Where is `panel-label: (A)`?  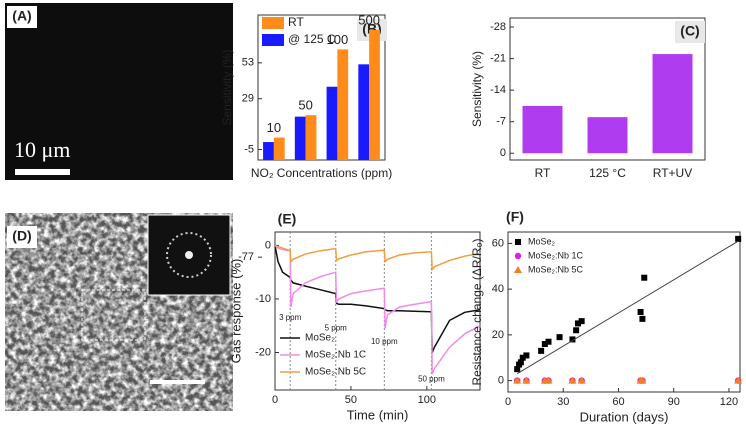 panel-label: (A) is located at coordinates (21, 16).